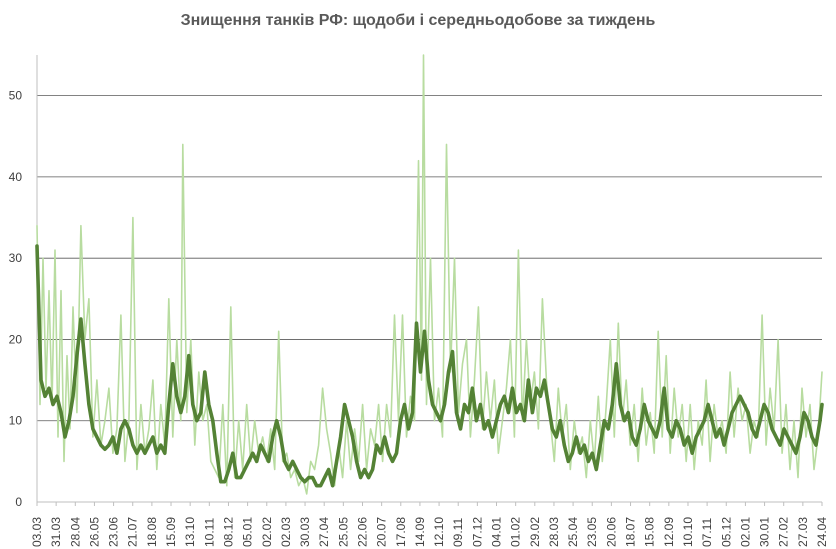 This screenshot has width=836, height=549. What do you see at coordinates (420, 532) in the screenshot?
I see `x-tick-label: 14.09` at bounding box center [420, 532].